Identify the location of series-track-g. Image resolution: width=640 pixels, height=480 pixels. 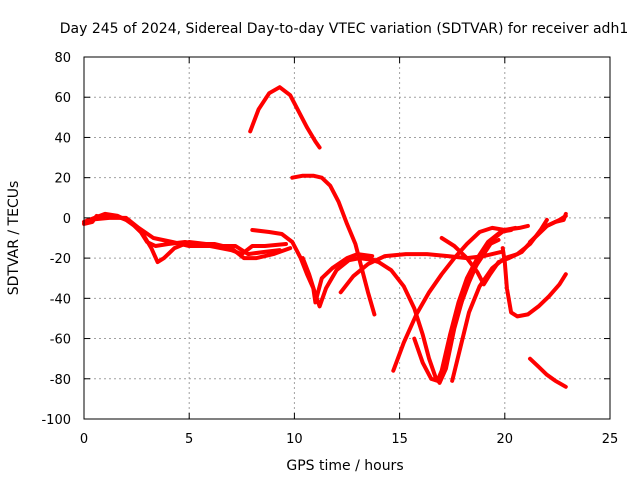
(333, 245).